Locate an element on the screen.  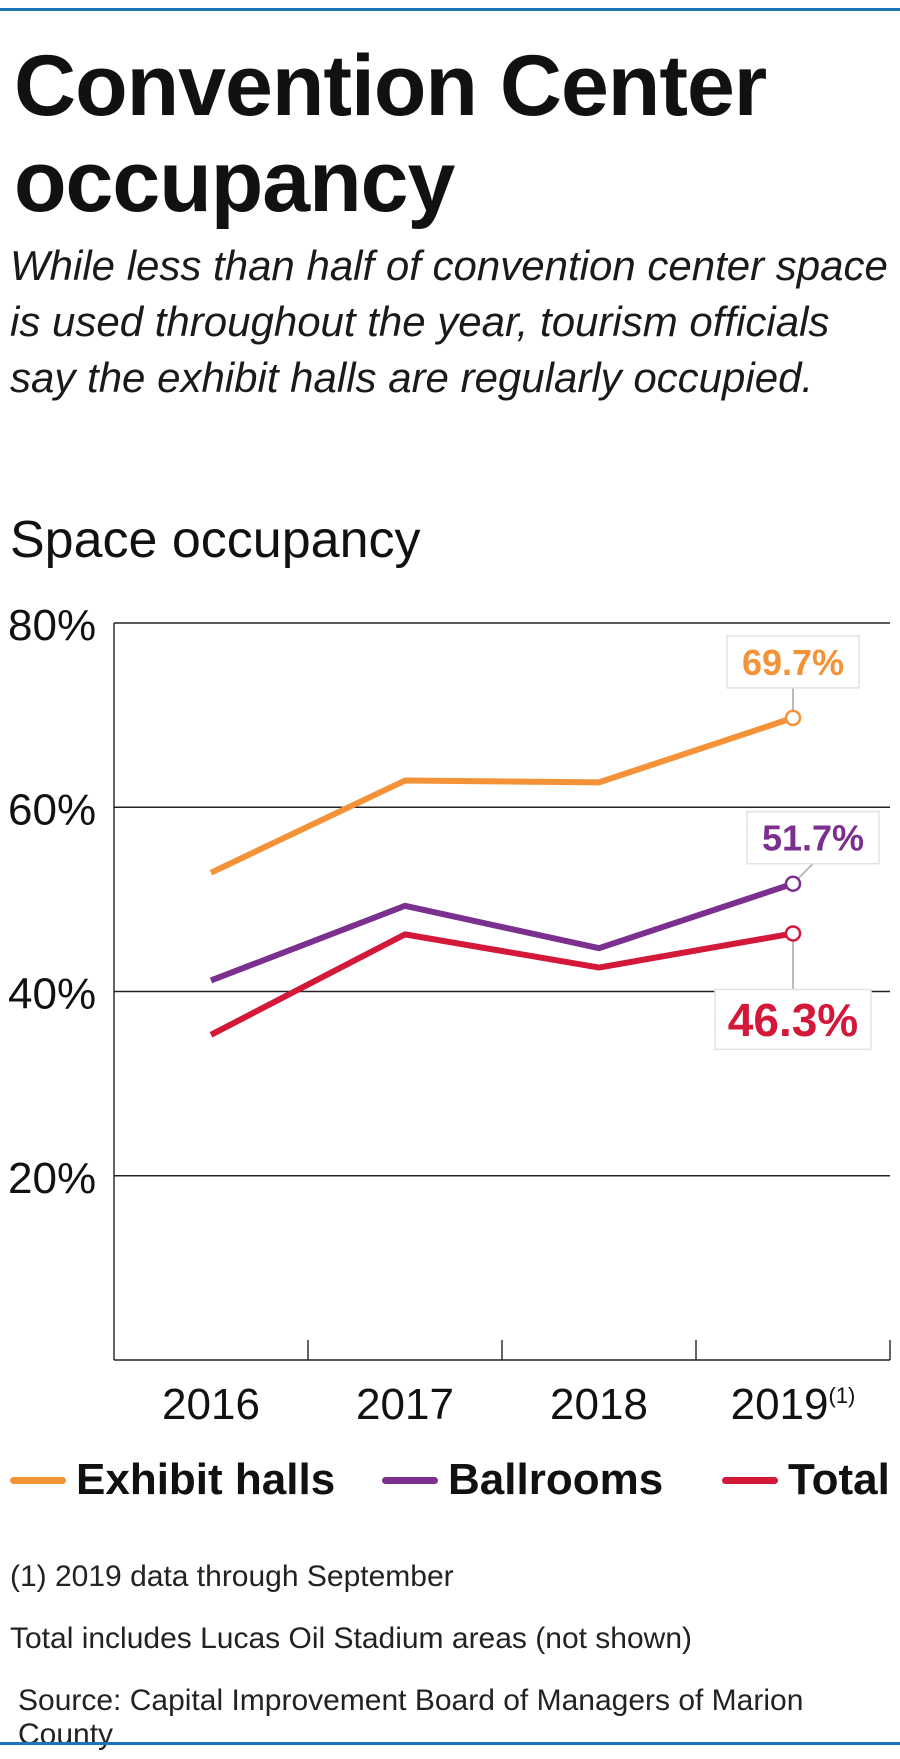
legend-swatch-total is located at coordinates (750, 1480).